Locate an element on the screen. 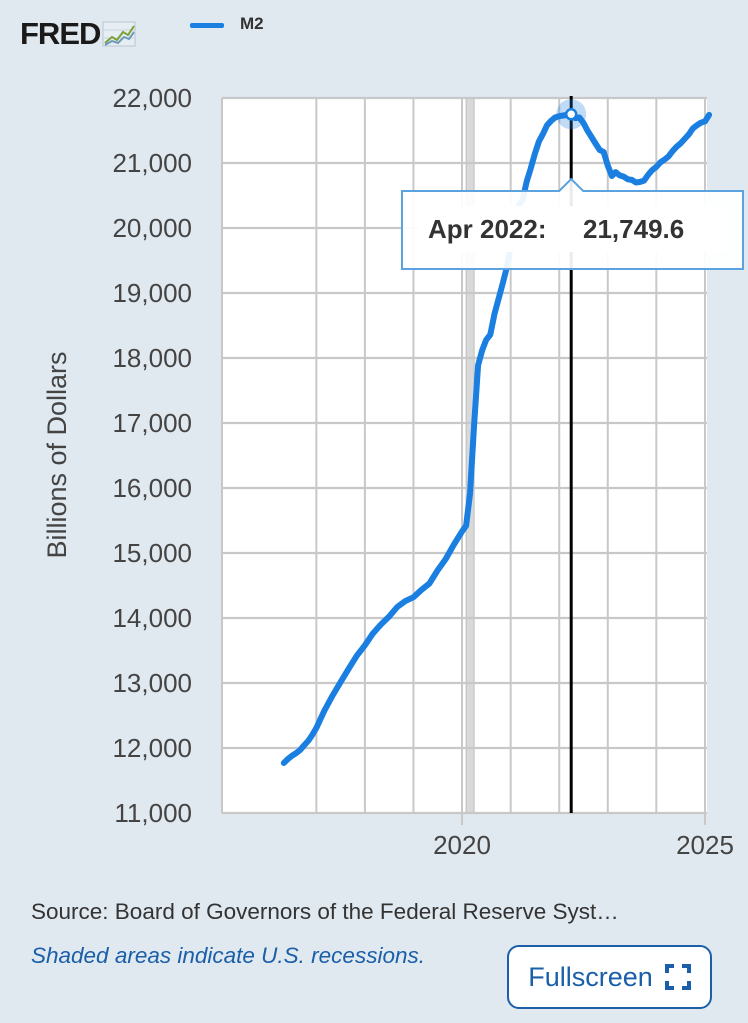 Image resolution: width=748 pixels, height=1023 pixels. highlight-point is located at coordinates (571, 114).